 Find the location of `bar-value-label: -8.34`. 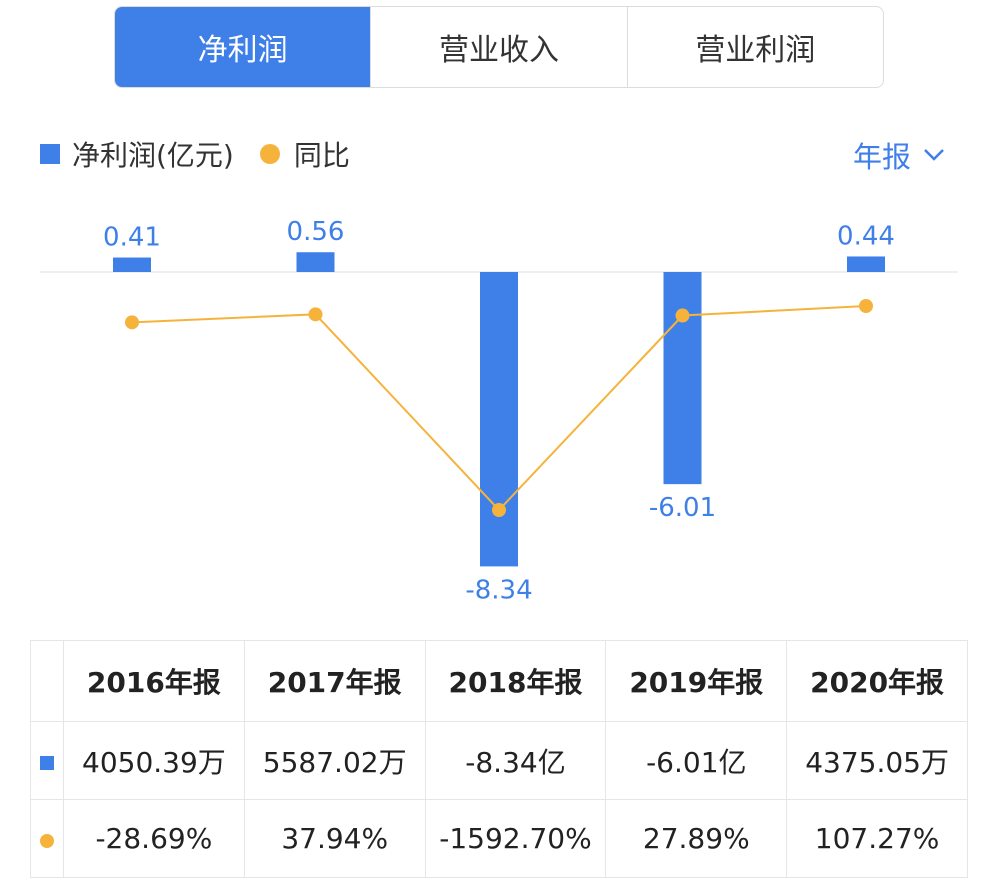

bar-value-label: -8.34 is located at coordinates (498, 590).